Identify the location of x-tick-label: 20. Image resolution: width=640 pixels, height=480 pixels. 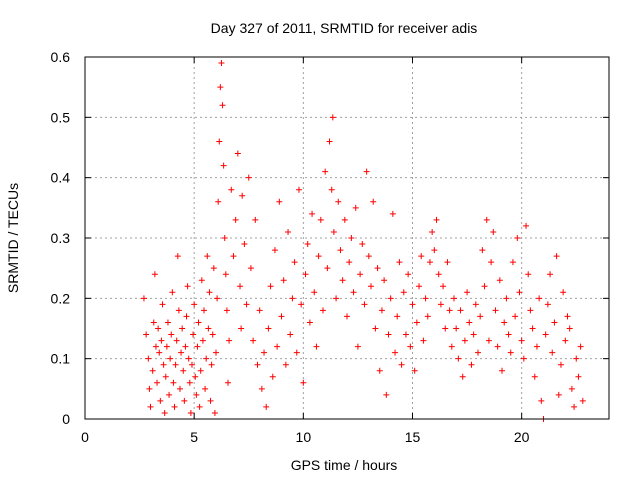
(522, 437).